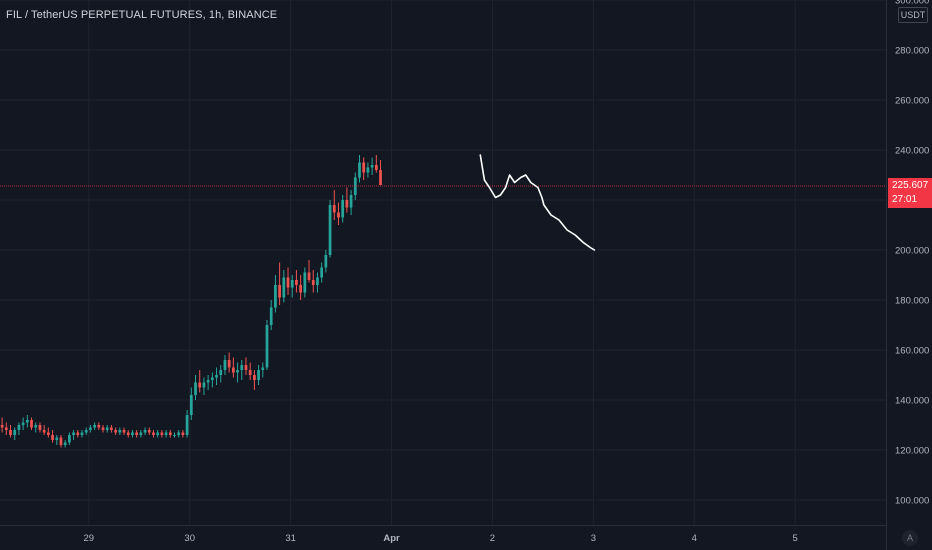  What do you see at coordinates (910, 538) in the screenshot?
I see `auto-scale-button: A` at bounding box center [910, 538].